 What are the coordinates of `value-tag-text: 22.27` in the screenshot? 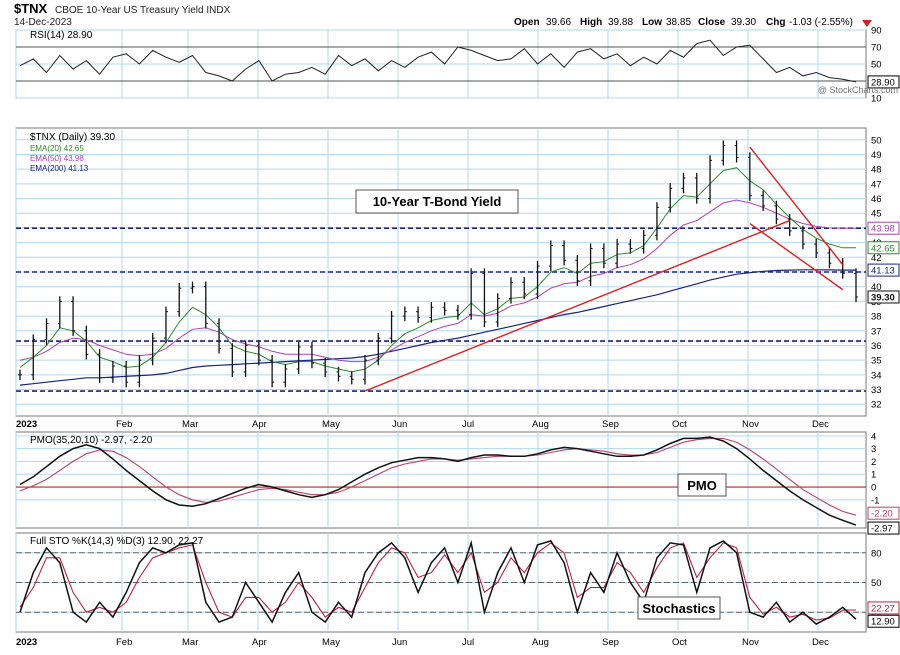 It's located at (883, 608).